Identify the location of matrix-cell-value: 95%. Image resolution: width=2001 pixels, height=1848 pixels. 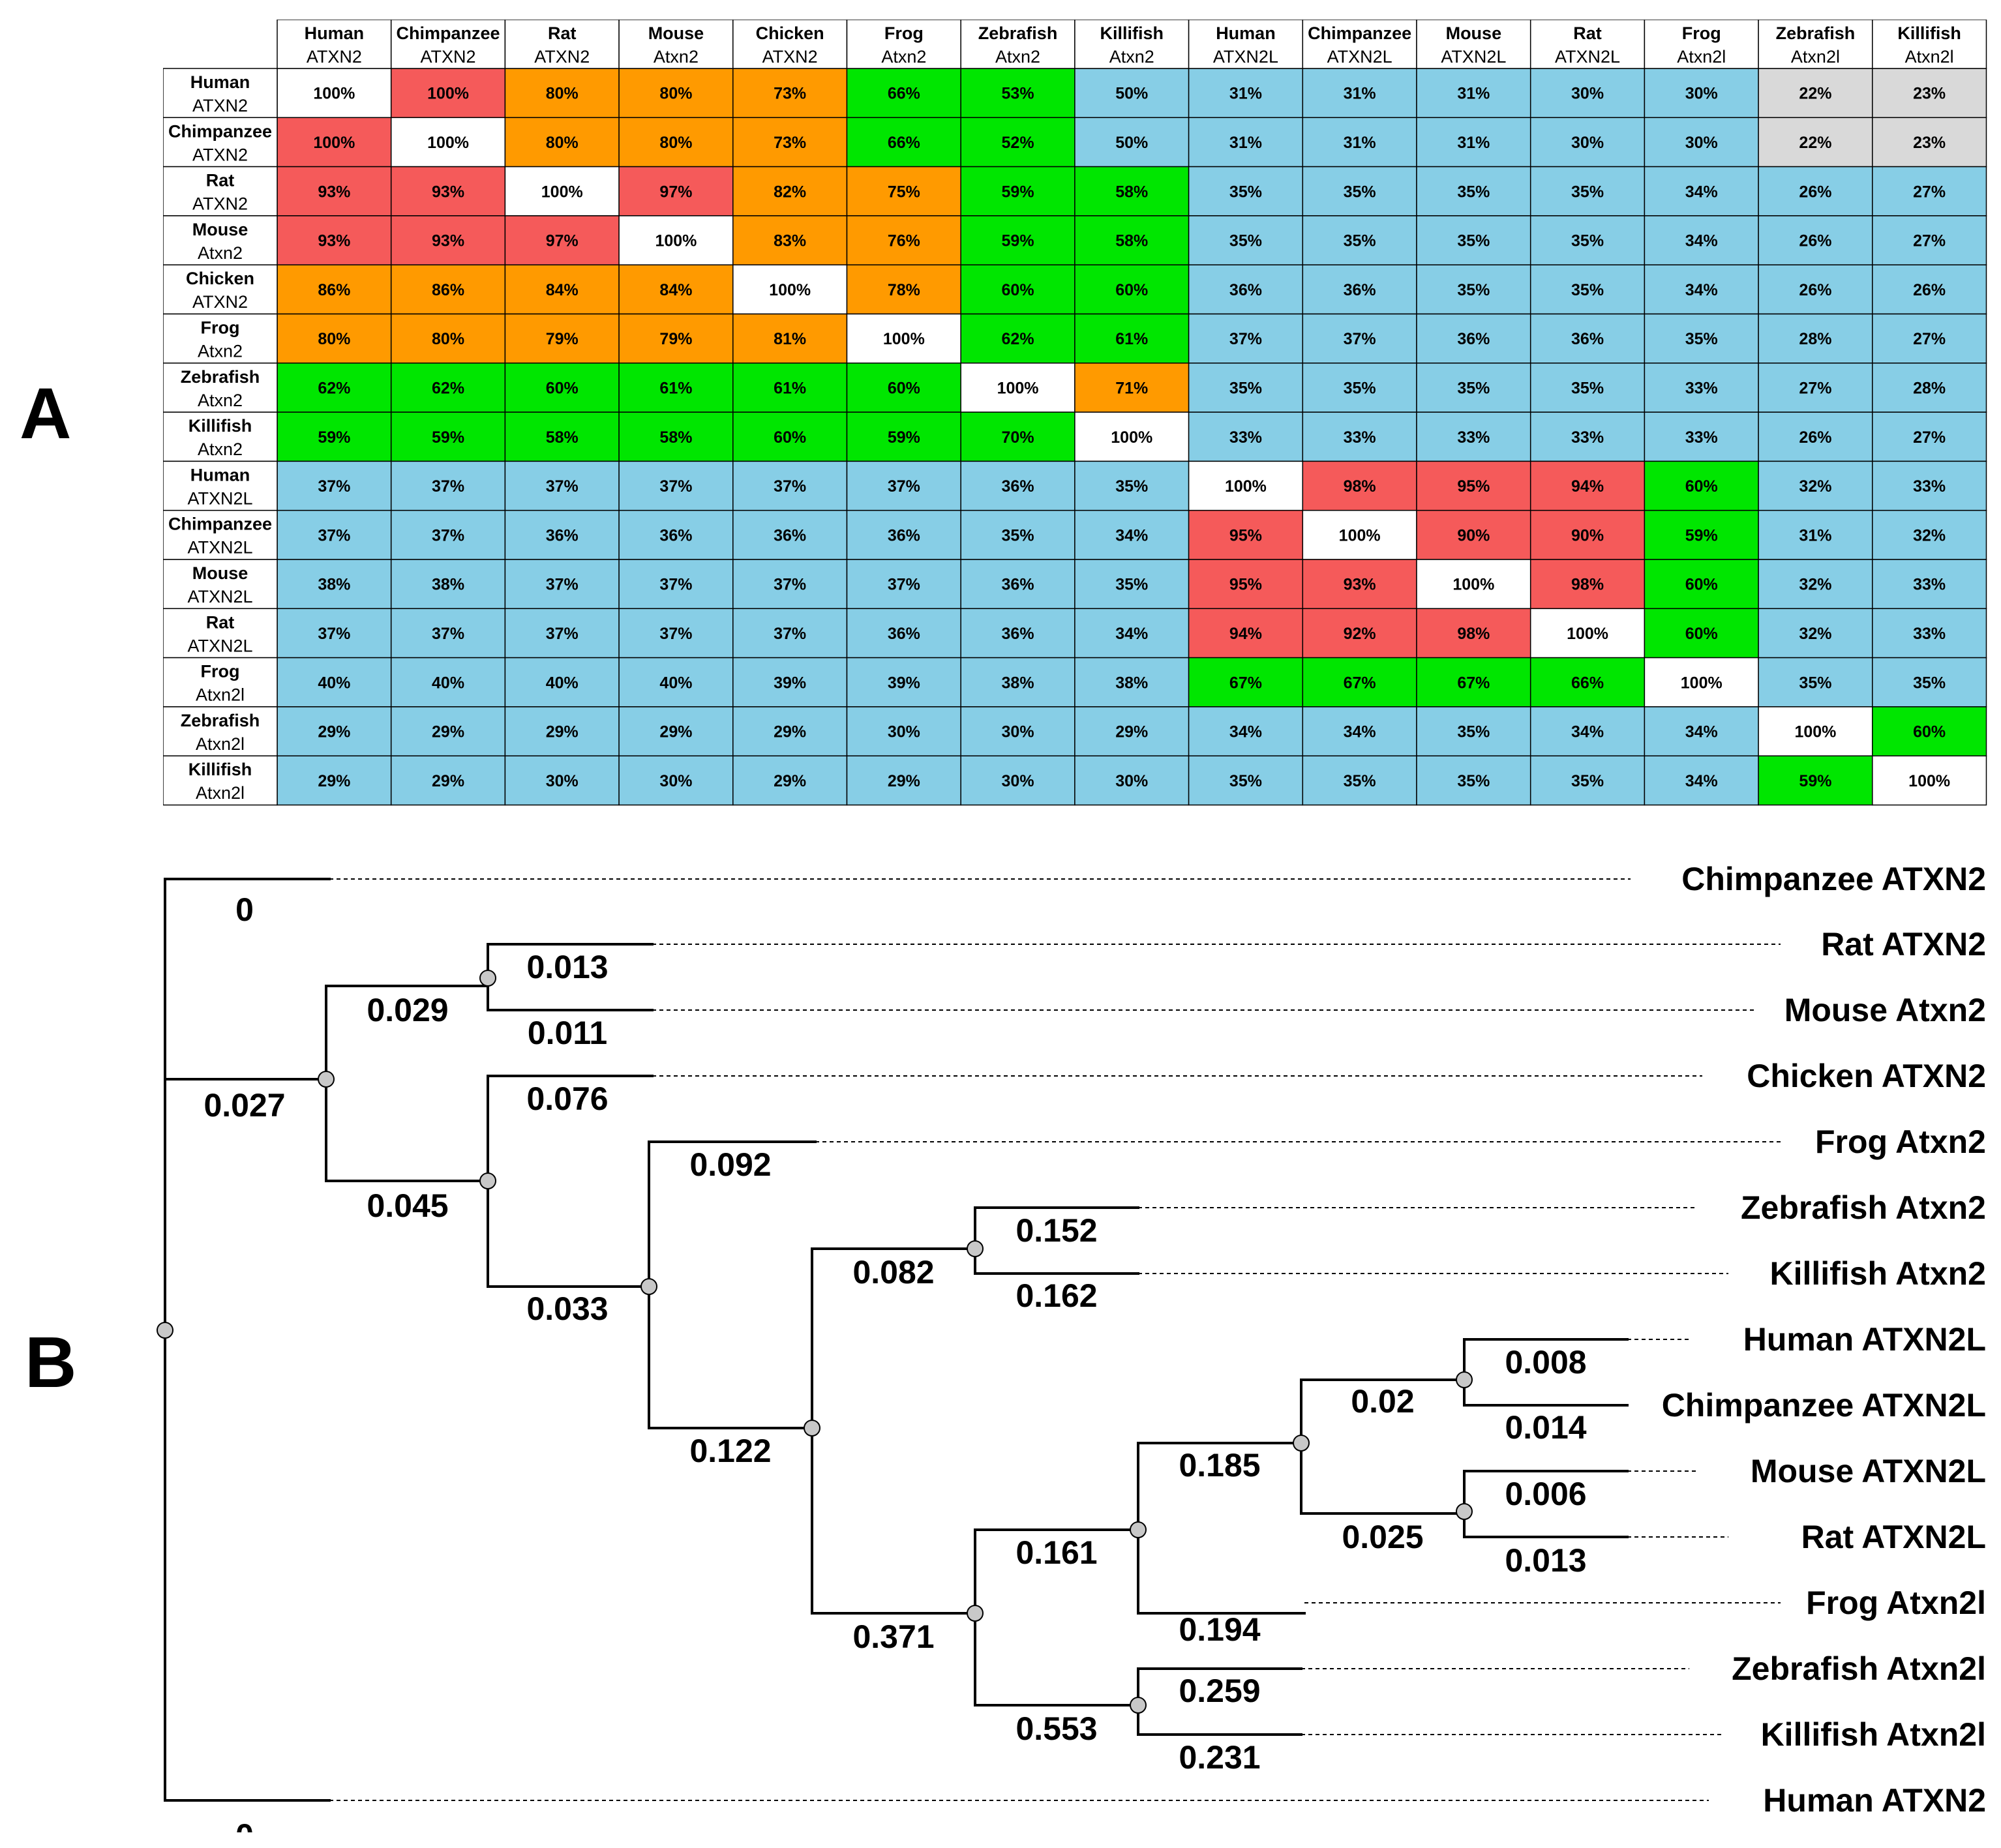
(1473, 487).